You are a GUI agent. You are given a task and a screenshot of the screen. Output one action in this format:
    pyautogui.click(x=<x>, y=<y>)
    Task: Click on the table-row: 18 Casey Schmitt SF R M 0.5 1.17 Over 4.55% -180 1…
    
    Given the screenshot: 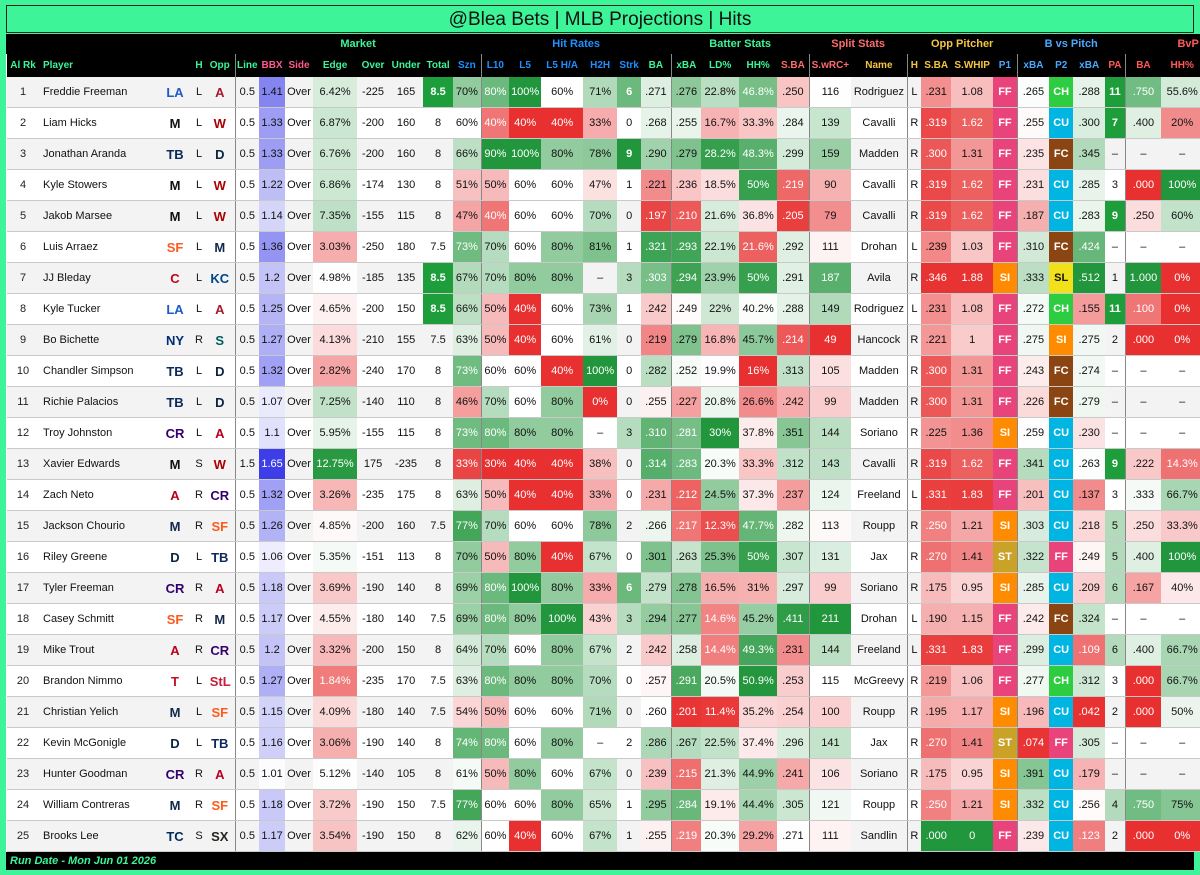 What is the action you would take?
    pyautogui.click(x=603, y=619)
    